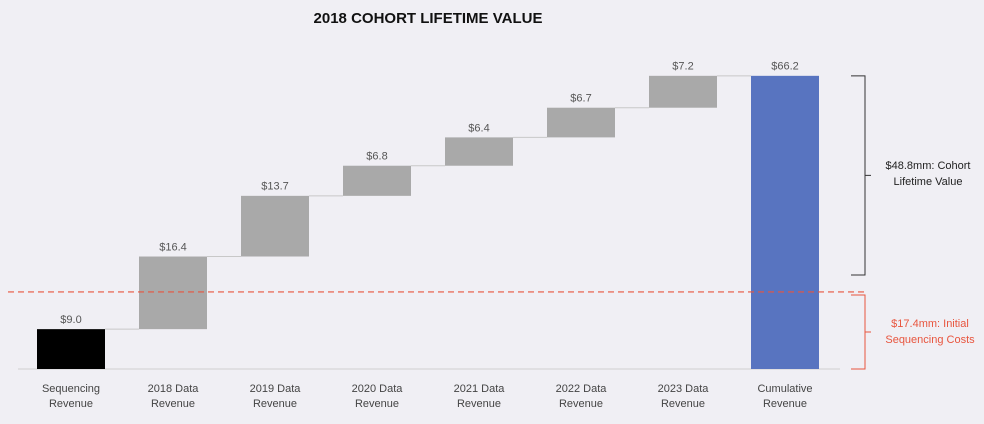  I want to click on reference-label: $17.4mm: Initial Sequencing Costs, so click(930, 331).